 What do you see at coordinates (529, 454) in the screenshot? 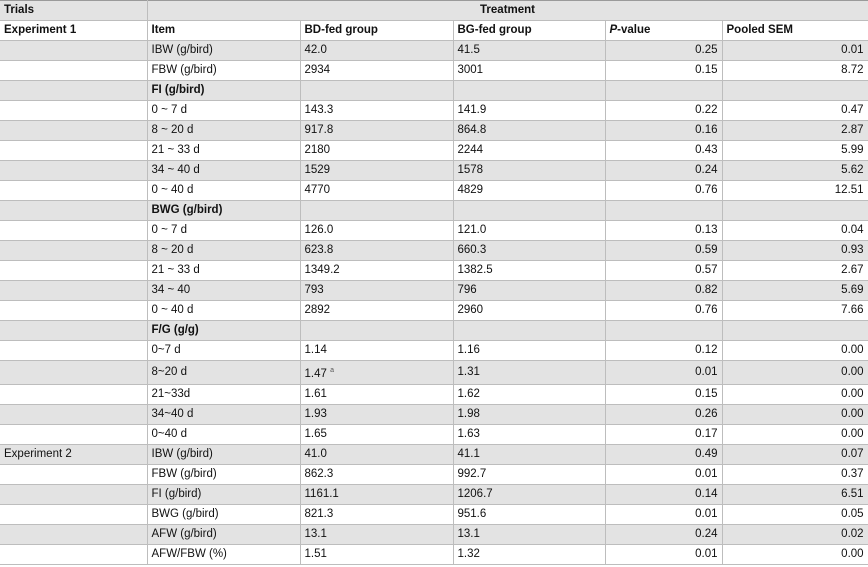
I see `cell-bg-value: 41.1` at bounding box center [529, 454].